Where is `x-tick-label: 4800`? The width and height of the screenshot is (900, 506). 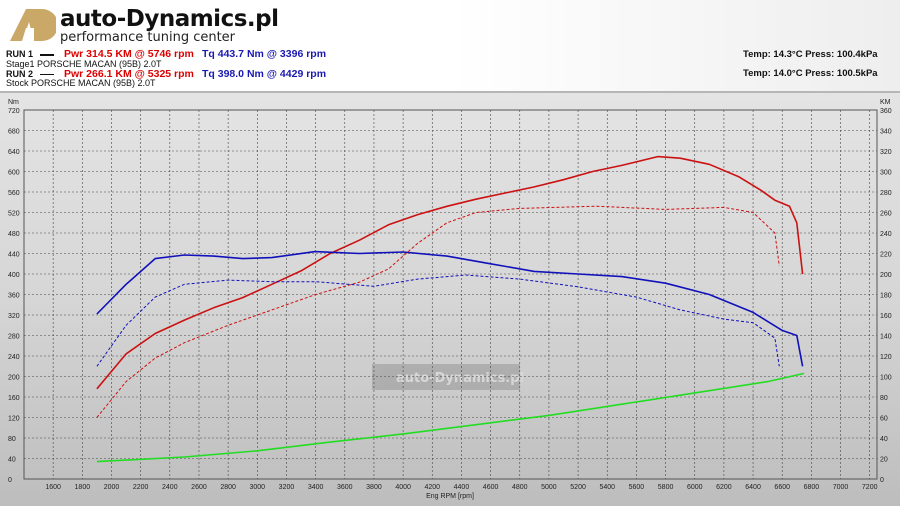
x-tick-label: 4800 is located at coordinates (520, 487).